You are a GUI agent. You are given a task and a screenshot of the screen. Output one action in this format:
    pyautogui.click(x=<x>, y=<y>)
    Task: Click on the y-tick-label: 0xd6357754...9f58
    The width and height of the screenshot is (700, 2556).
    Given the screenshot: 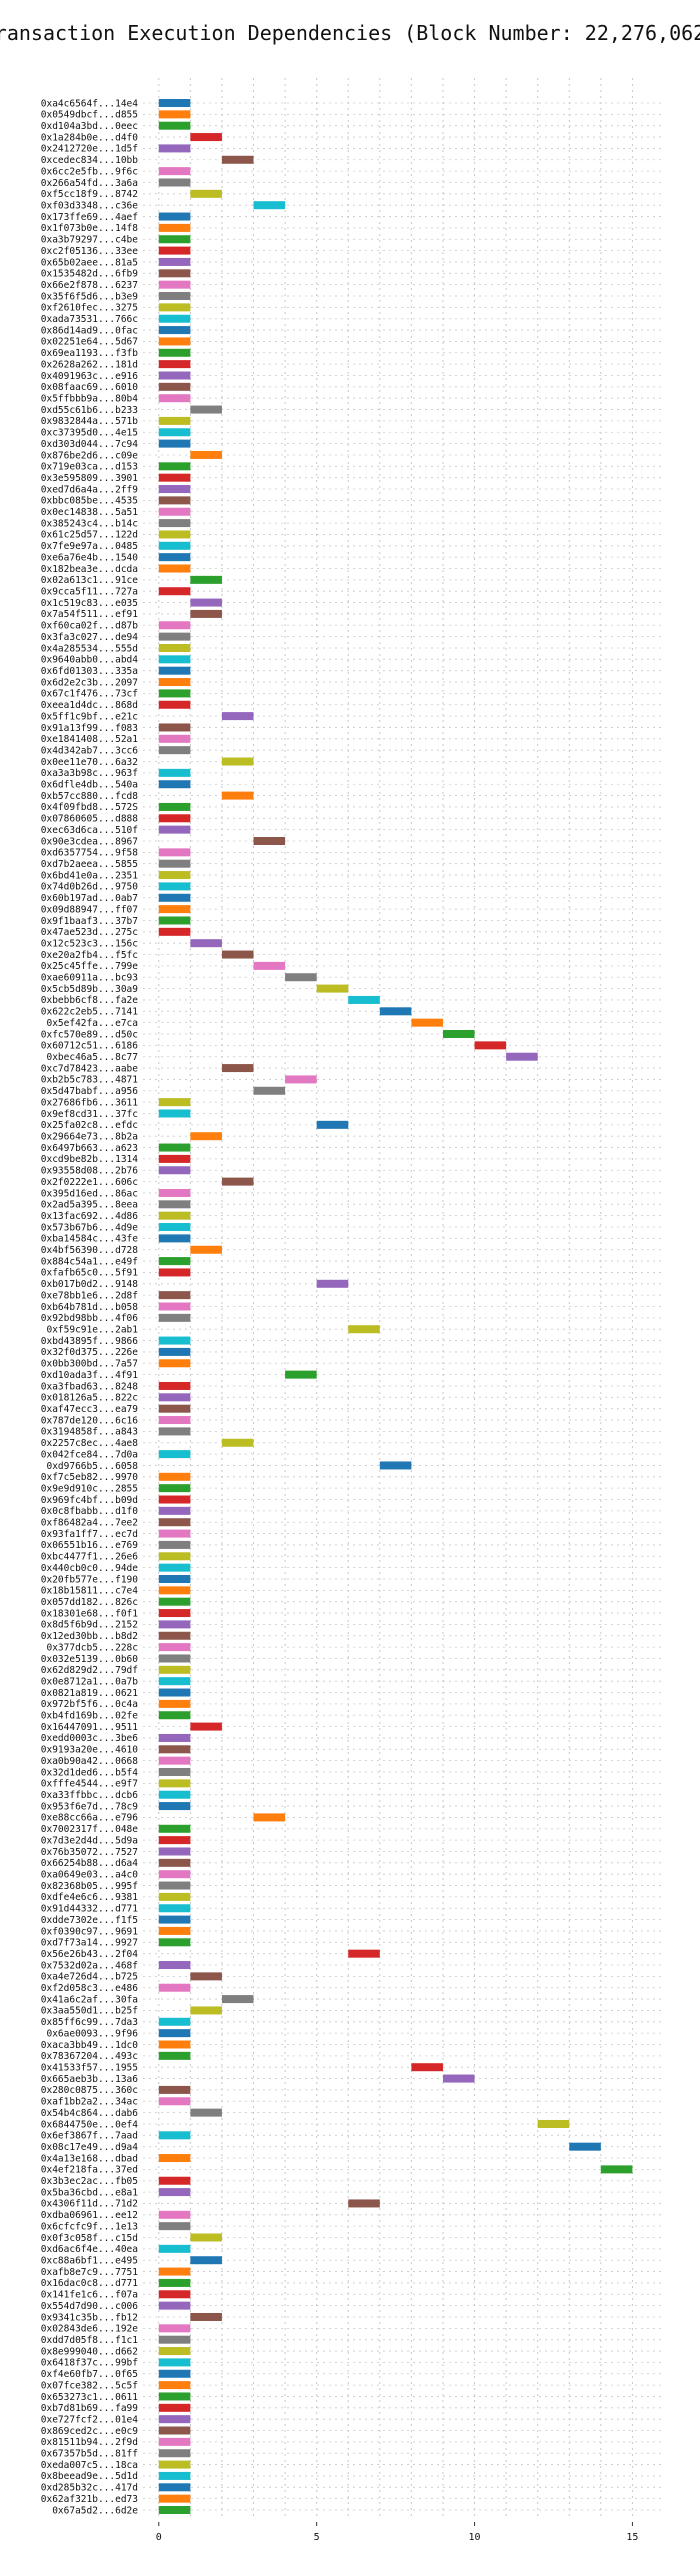 What is the action you would take?
    pyautogui.click(x=90, y=853)
    